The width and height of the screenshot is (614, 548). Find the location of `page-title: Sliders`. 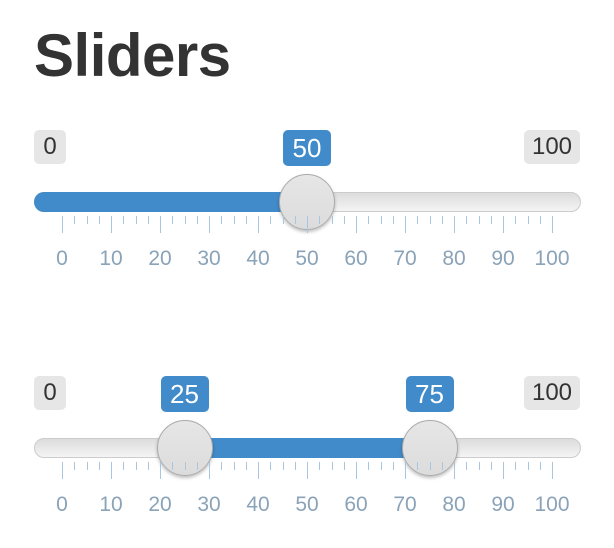

page-title: Sliders is located at coordinates (132, 55).